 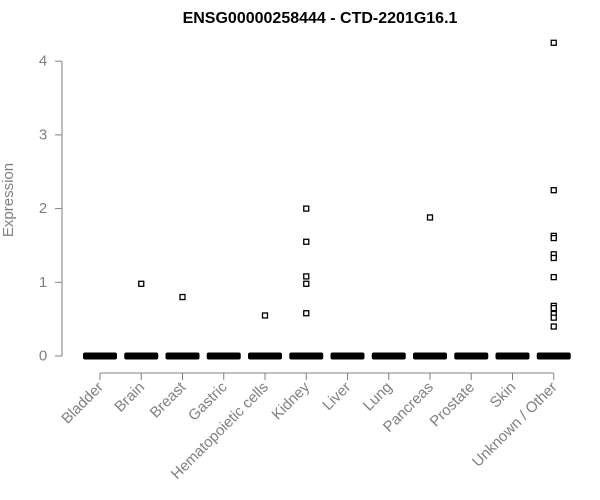 I want to click on y-axis: 0 1 2 3 4, so click(x=51, y=209).